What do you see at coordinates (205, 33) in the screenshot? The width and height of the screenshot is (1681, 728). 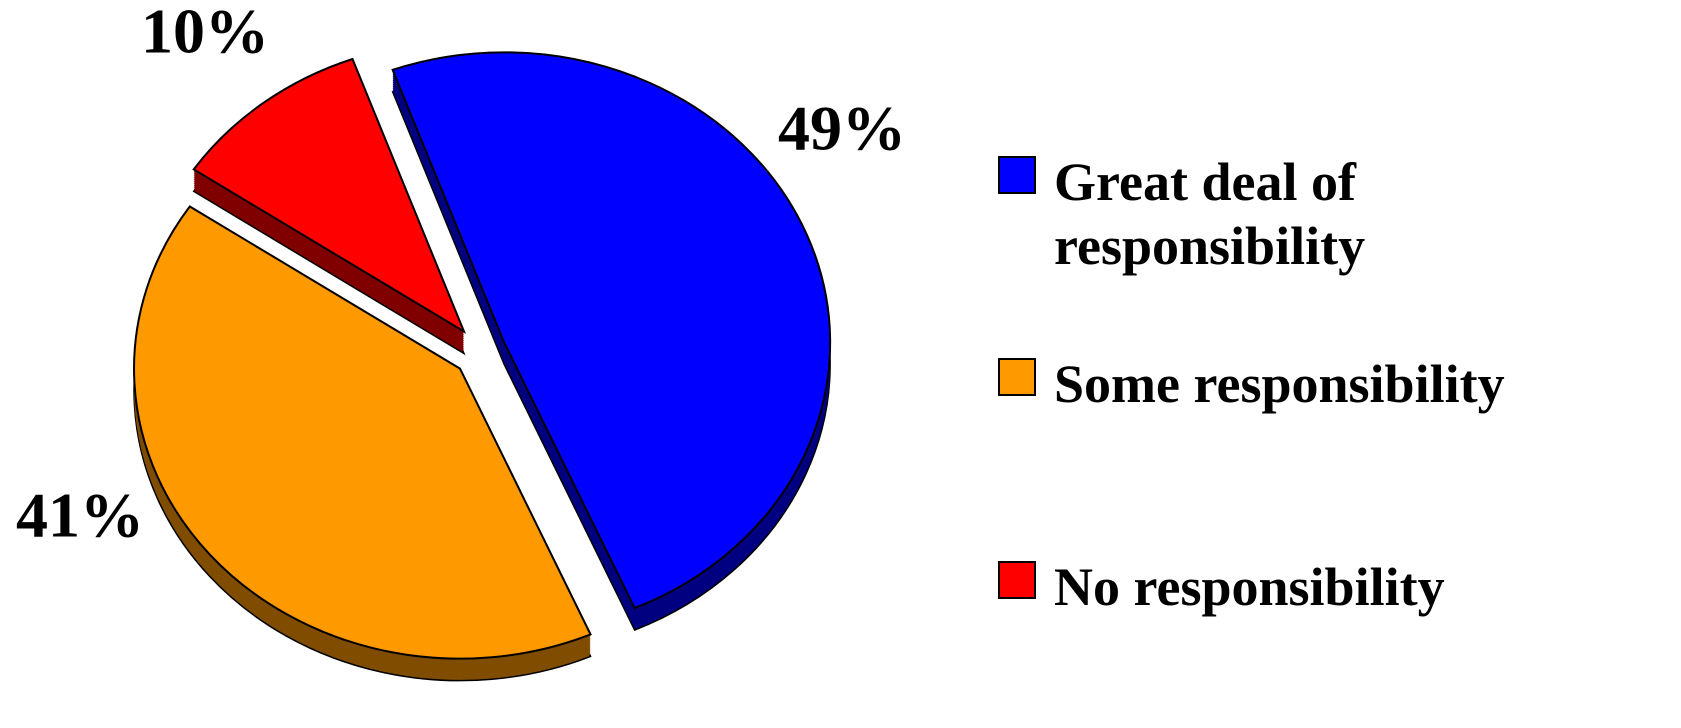 I see `data-label: 10%` at bounding box center [205, 33].